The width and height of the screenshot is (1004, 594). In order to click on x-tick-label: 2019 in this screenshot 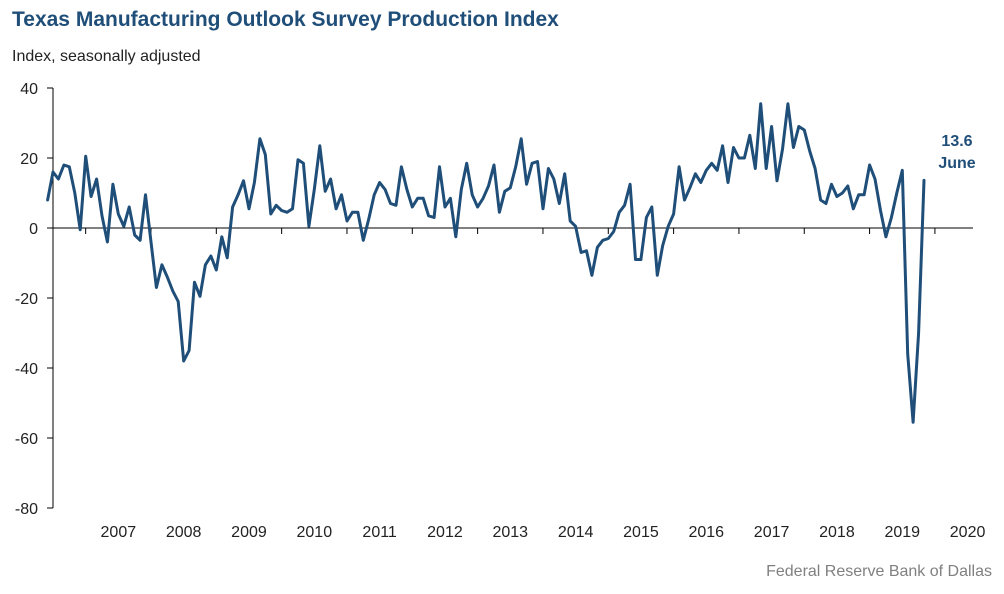, I will do `click(902, 532)`.